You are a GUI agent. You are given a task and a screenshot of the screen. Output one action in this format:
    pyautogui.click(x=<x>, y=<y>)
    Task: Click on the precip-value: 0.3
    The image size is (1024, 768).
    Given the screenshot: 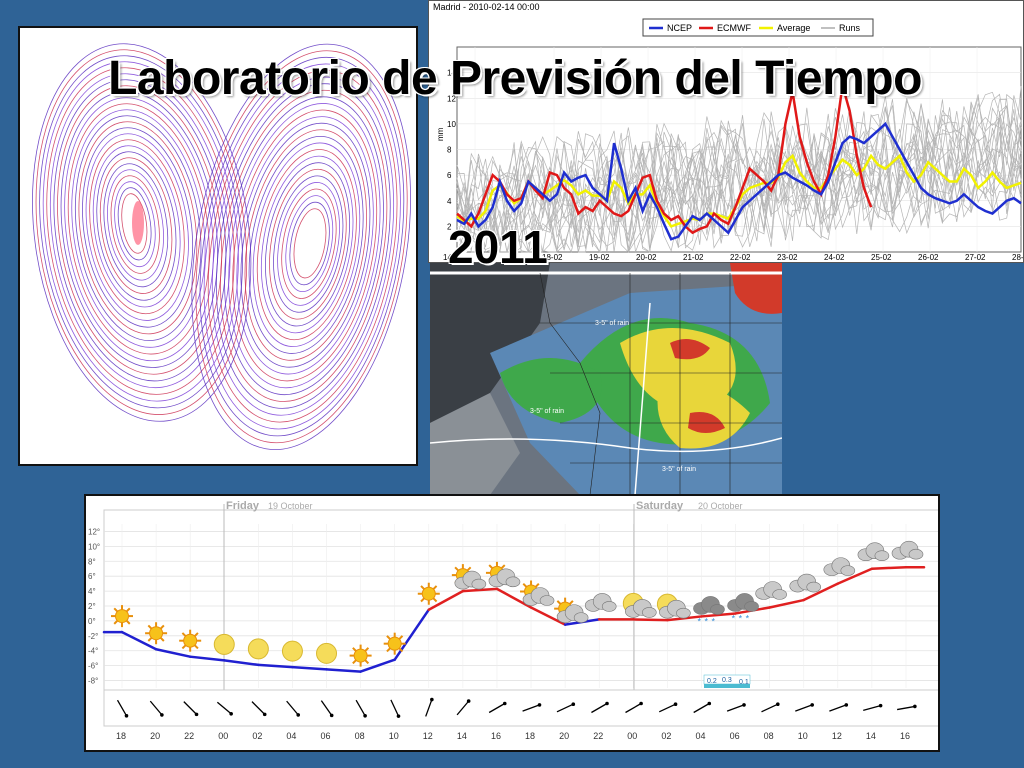 What is the action you would take?
    pyautogui.click(x=727, y=680)
    